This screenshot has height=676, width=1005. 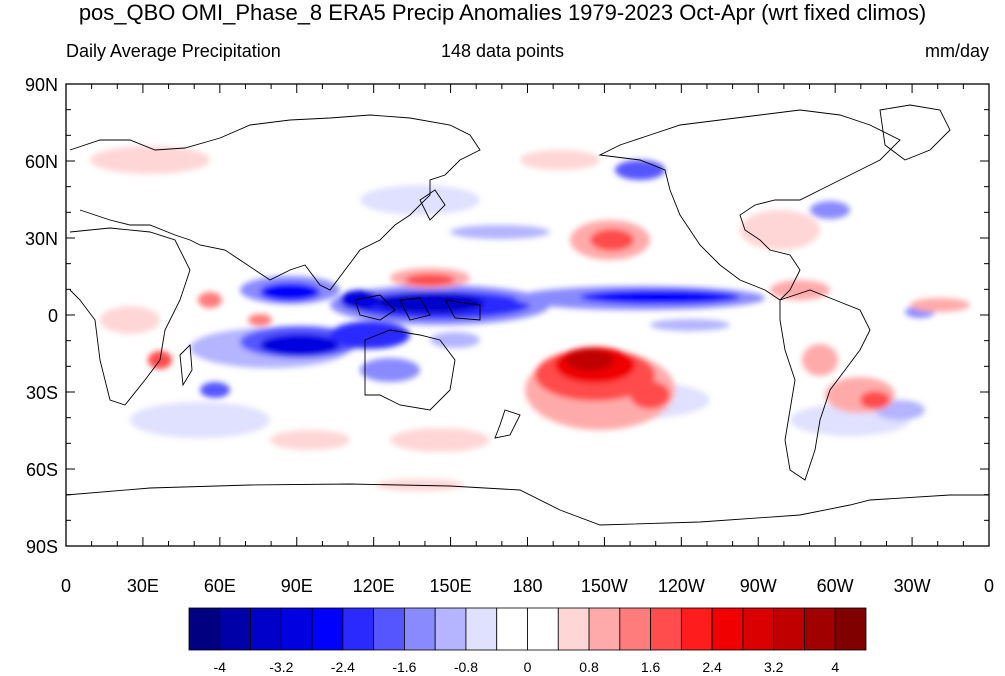 I want to click on longitude-label: 30W, so click(x=912, y=586).